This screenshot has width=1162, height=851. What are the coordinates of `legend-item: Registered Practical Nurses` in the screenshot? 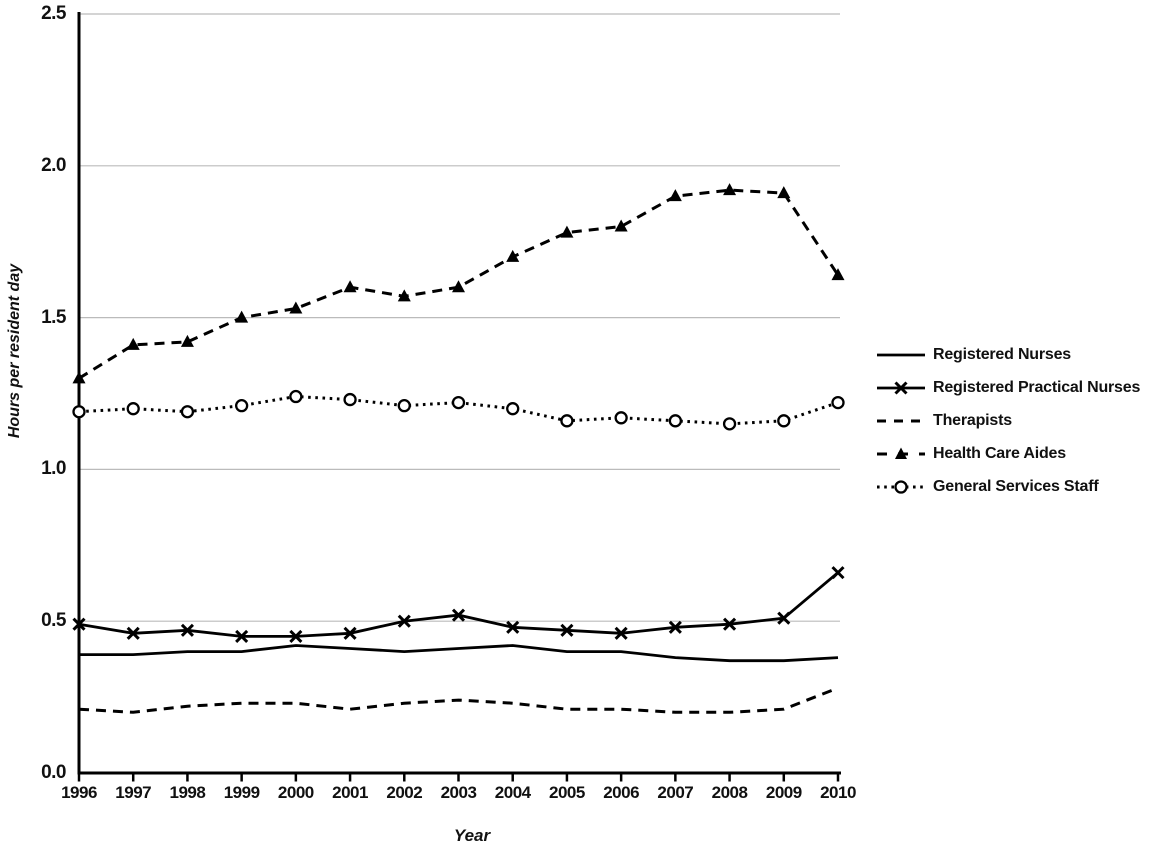 It's located at (1008, 387).